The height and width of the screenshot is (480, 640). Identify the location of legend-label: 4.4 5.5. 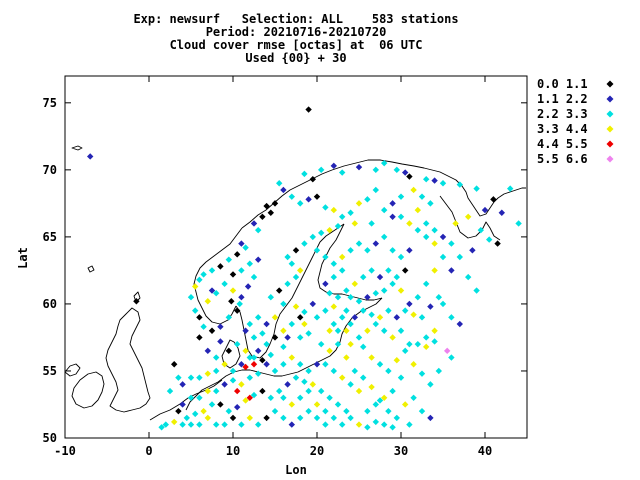
(562, 144).